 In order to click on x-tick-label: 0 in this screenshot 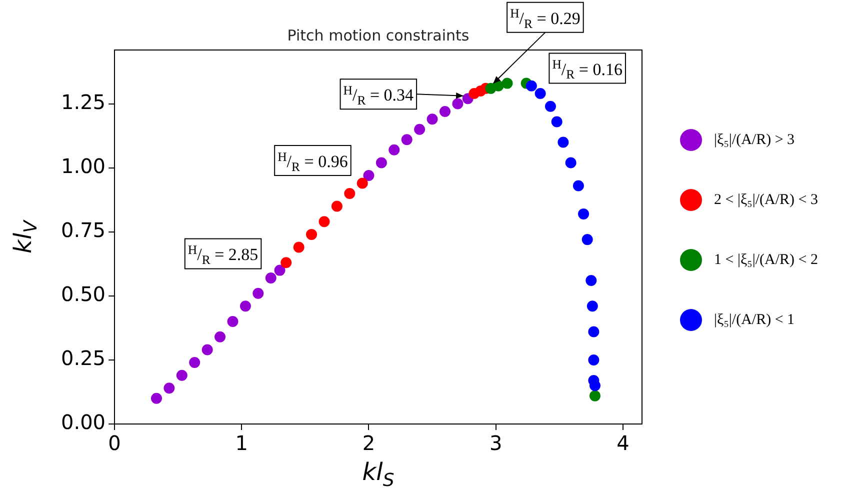, I will do `click(114, 443)`.